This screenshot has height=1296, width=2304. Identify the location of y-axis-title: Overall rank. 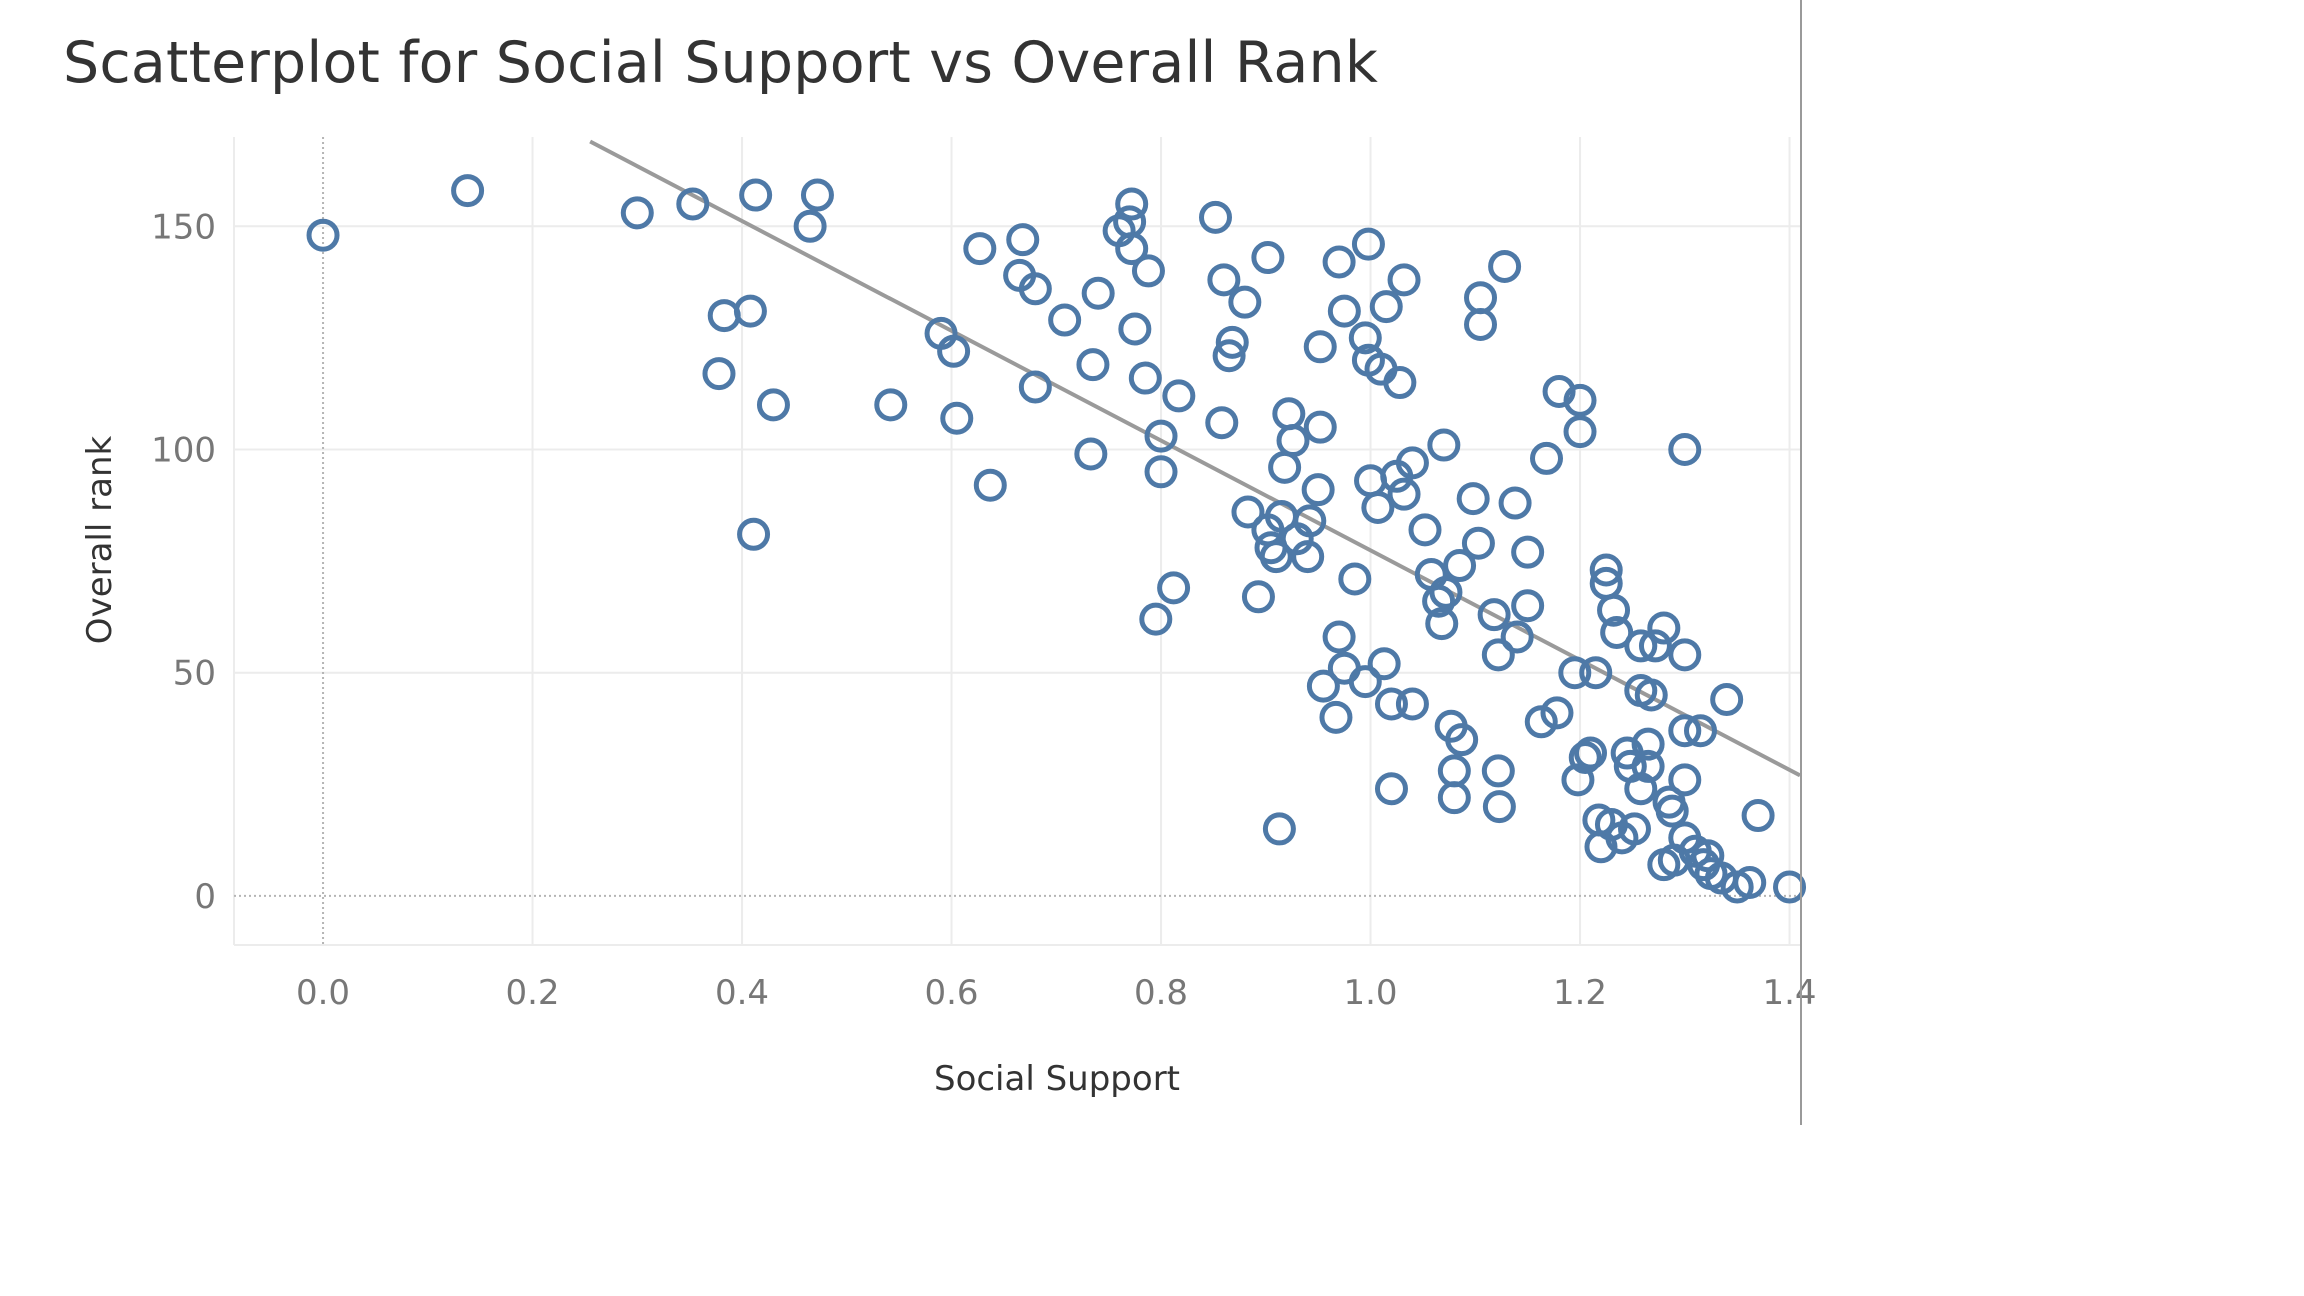
(100, 540).